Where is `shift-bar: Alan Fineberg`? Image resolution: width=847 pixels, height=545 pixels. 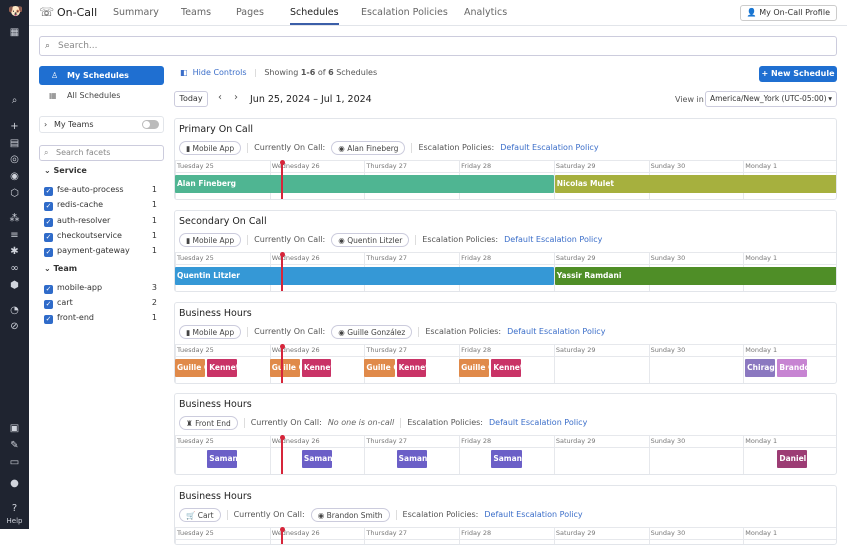 shift-bar: Alan Fineberg is located at coordinates (364, 184).